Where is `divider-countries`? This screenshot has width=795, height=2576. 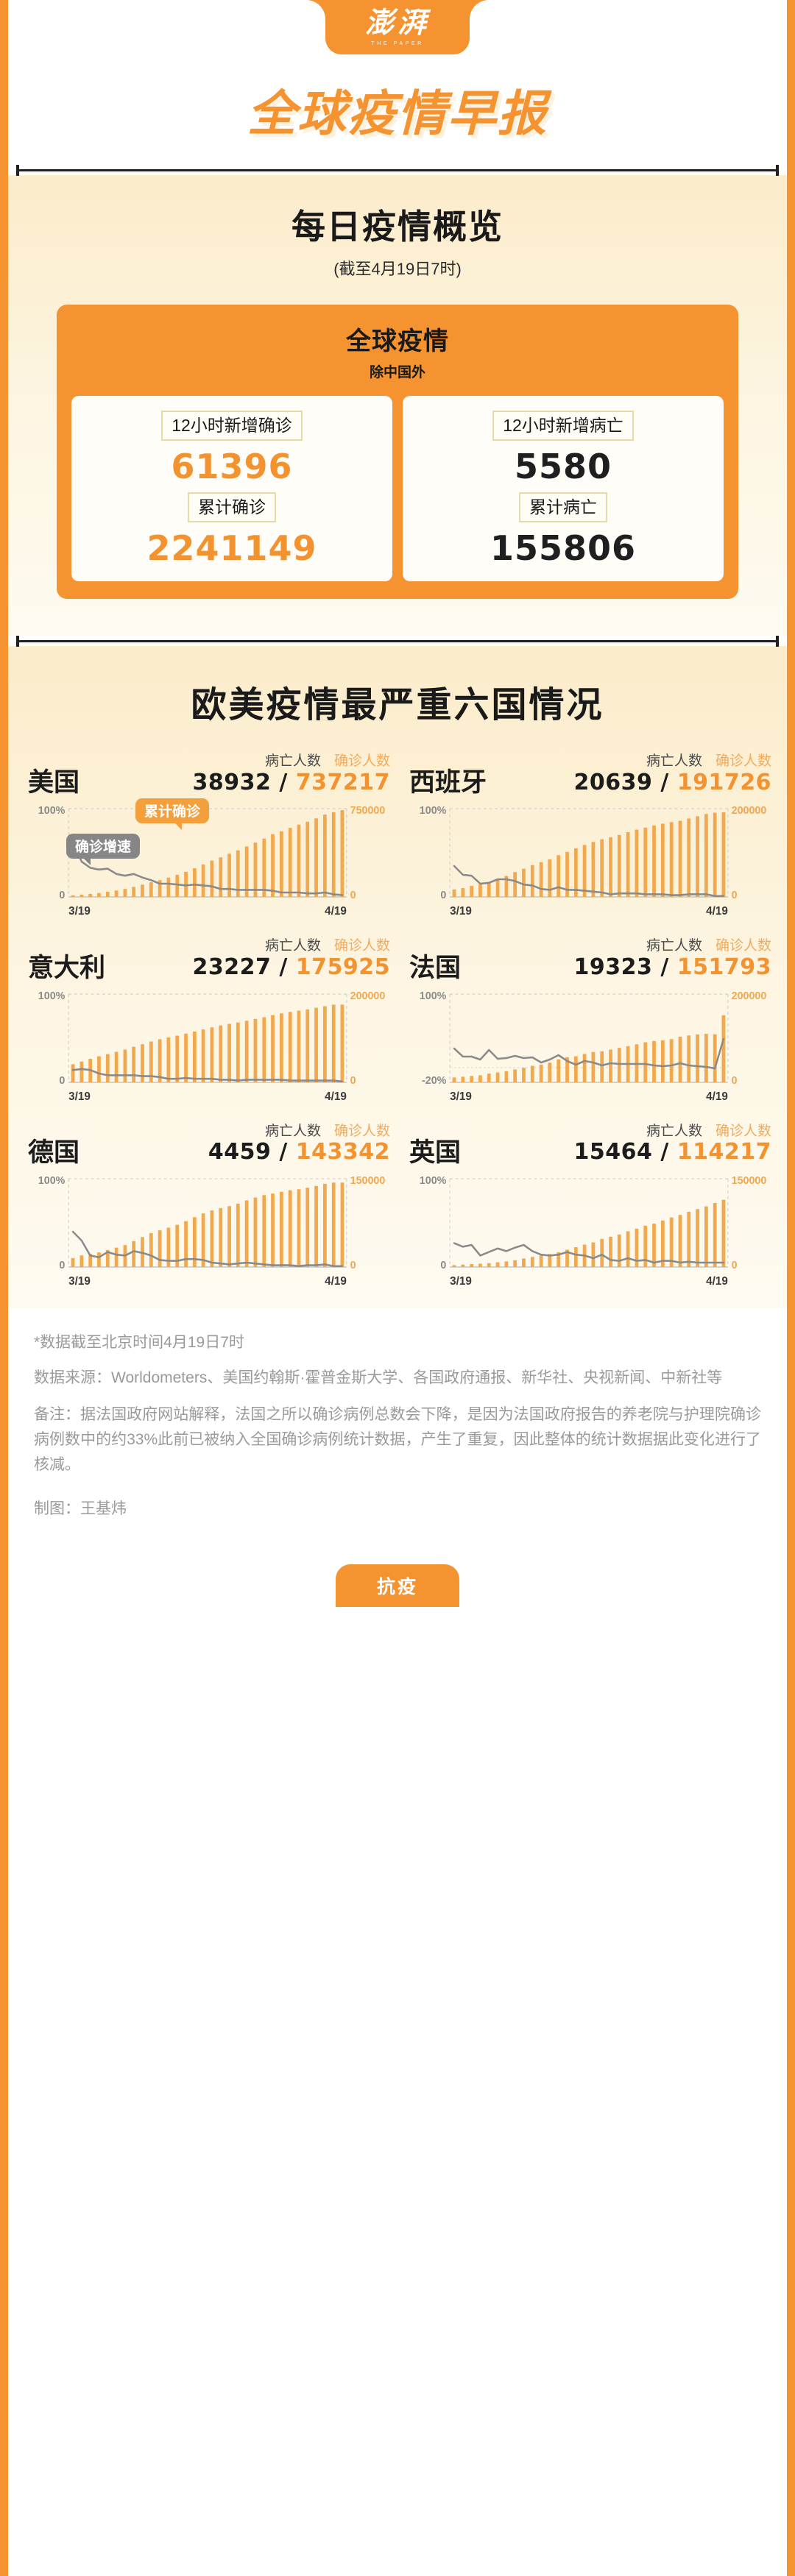 divider-countries is located at coordinates (397, 641).